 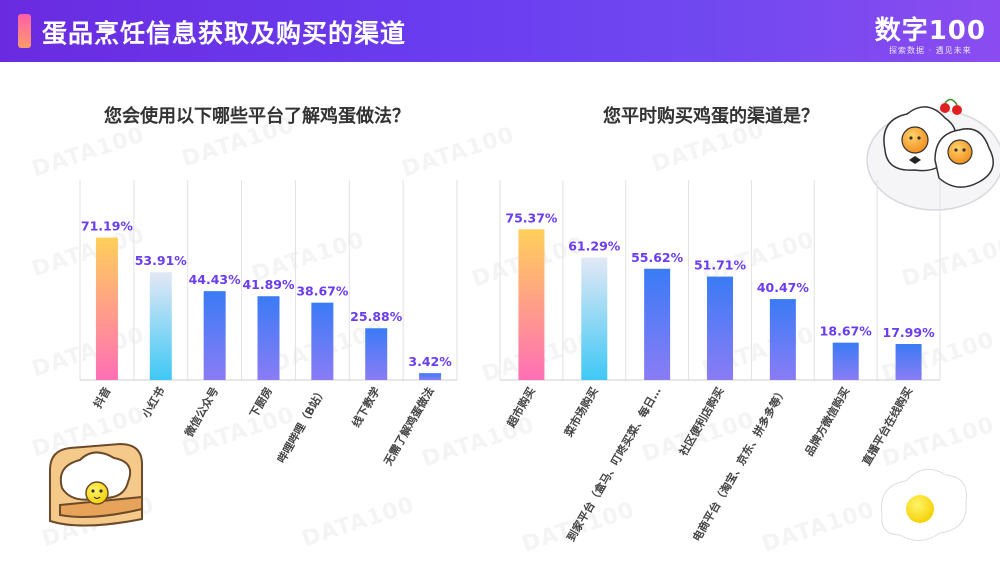 I want to click on data-label: 71.19%, so click(x=107, y=226).